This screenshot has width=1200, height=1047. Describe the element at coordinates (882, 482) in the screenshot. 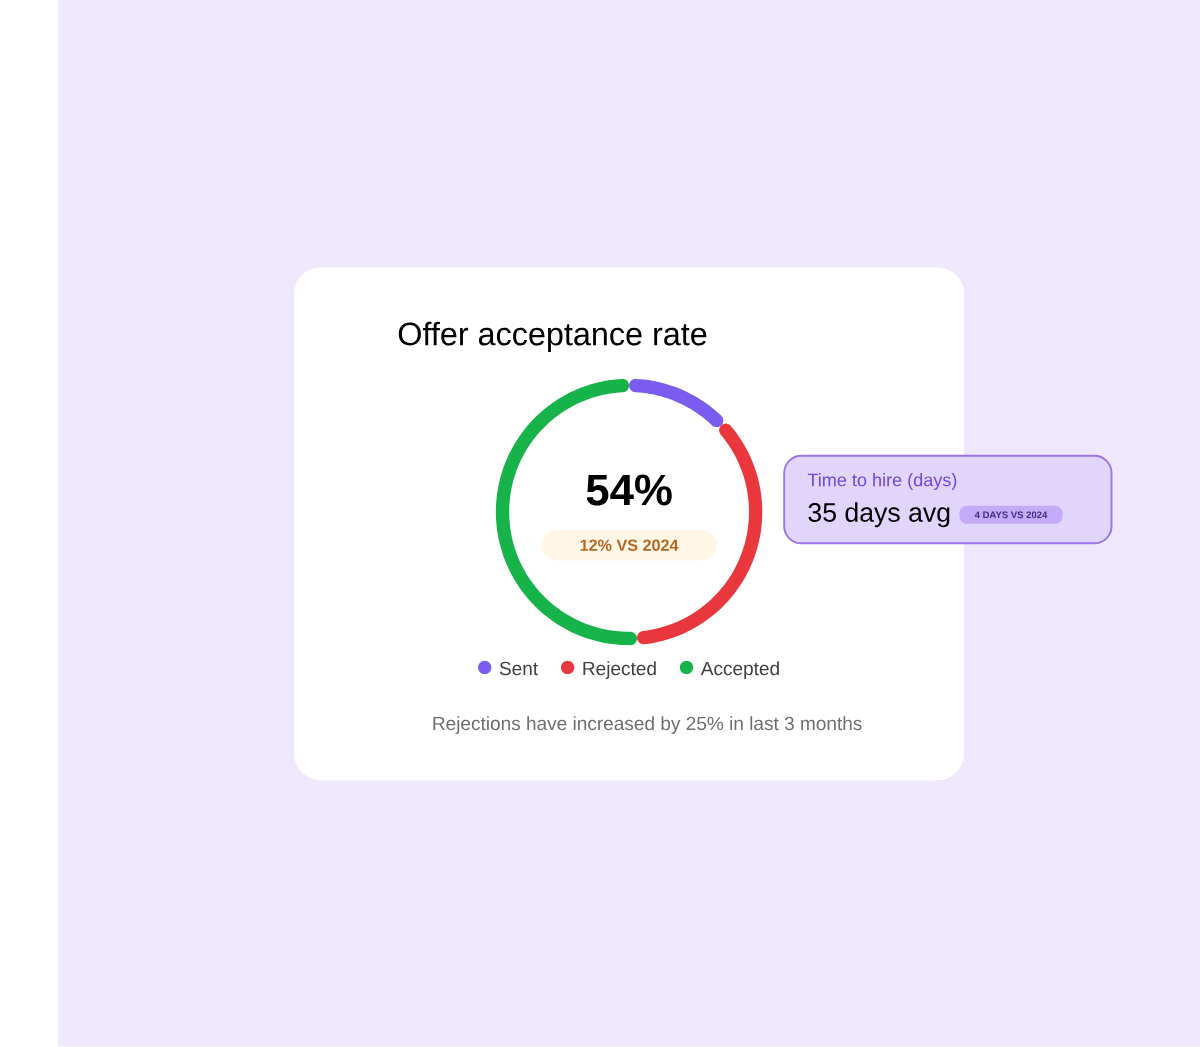

I see `text: Time to hire (days)` at that location.